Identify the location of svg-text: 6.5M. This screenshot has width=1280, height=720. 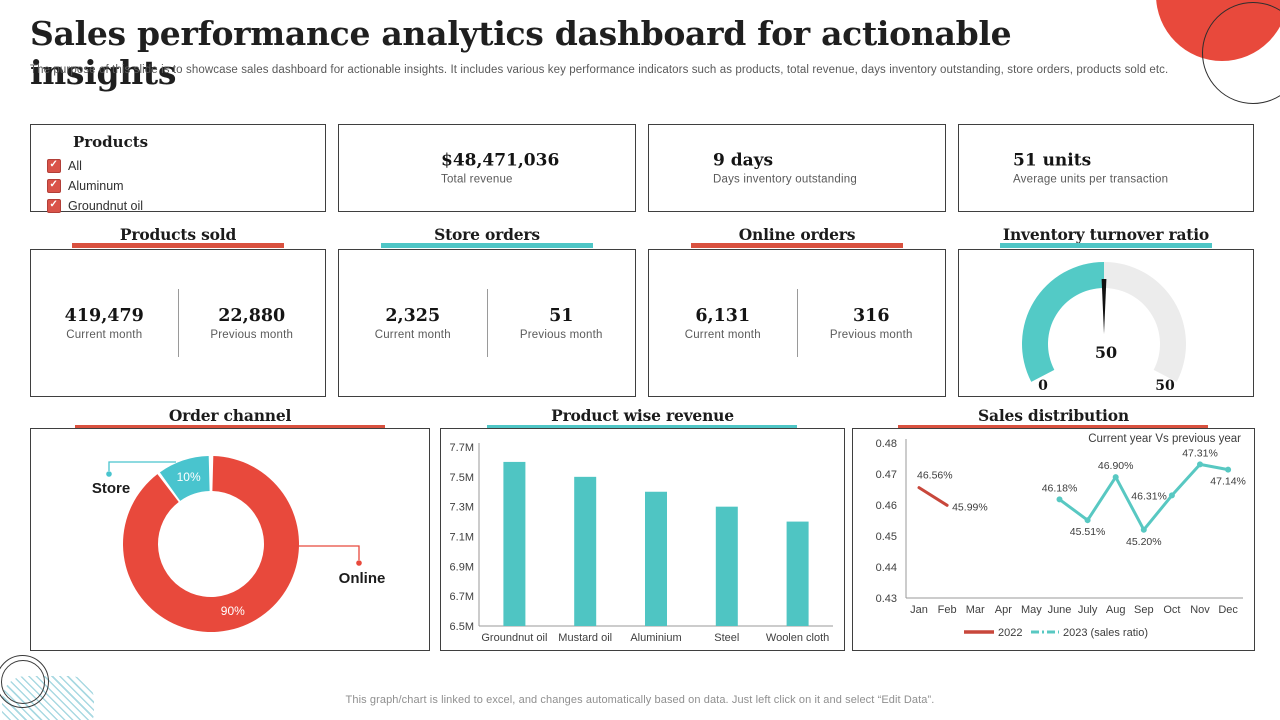
(462, 627).